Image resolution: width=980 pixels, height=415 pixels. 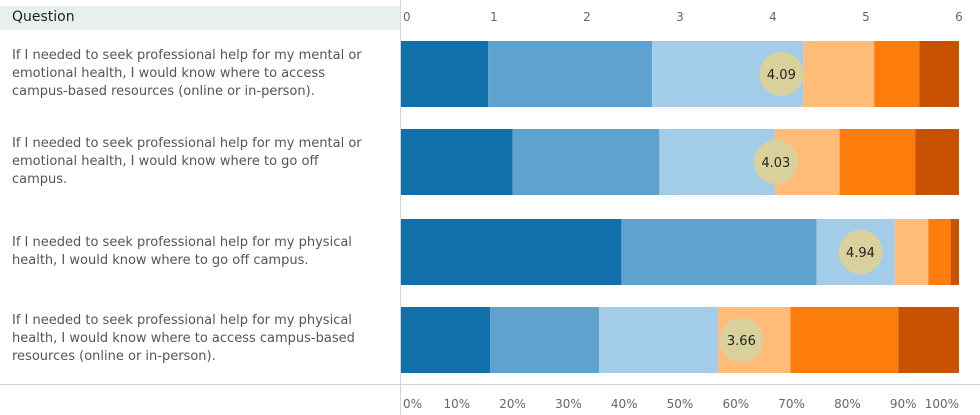 What do you see at coordinates (43, 17) in the screenshot?
I see `question-column-label: Question` at bounding box center [43, 17].